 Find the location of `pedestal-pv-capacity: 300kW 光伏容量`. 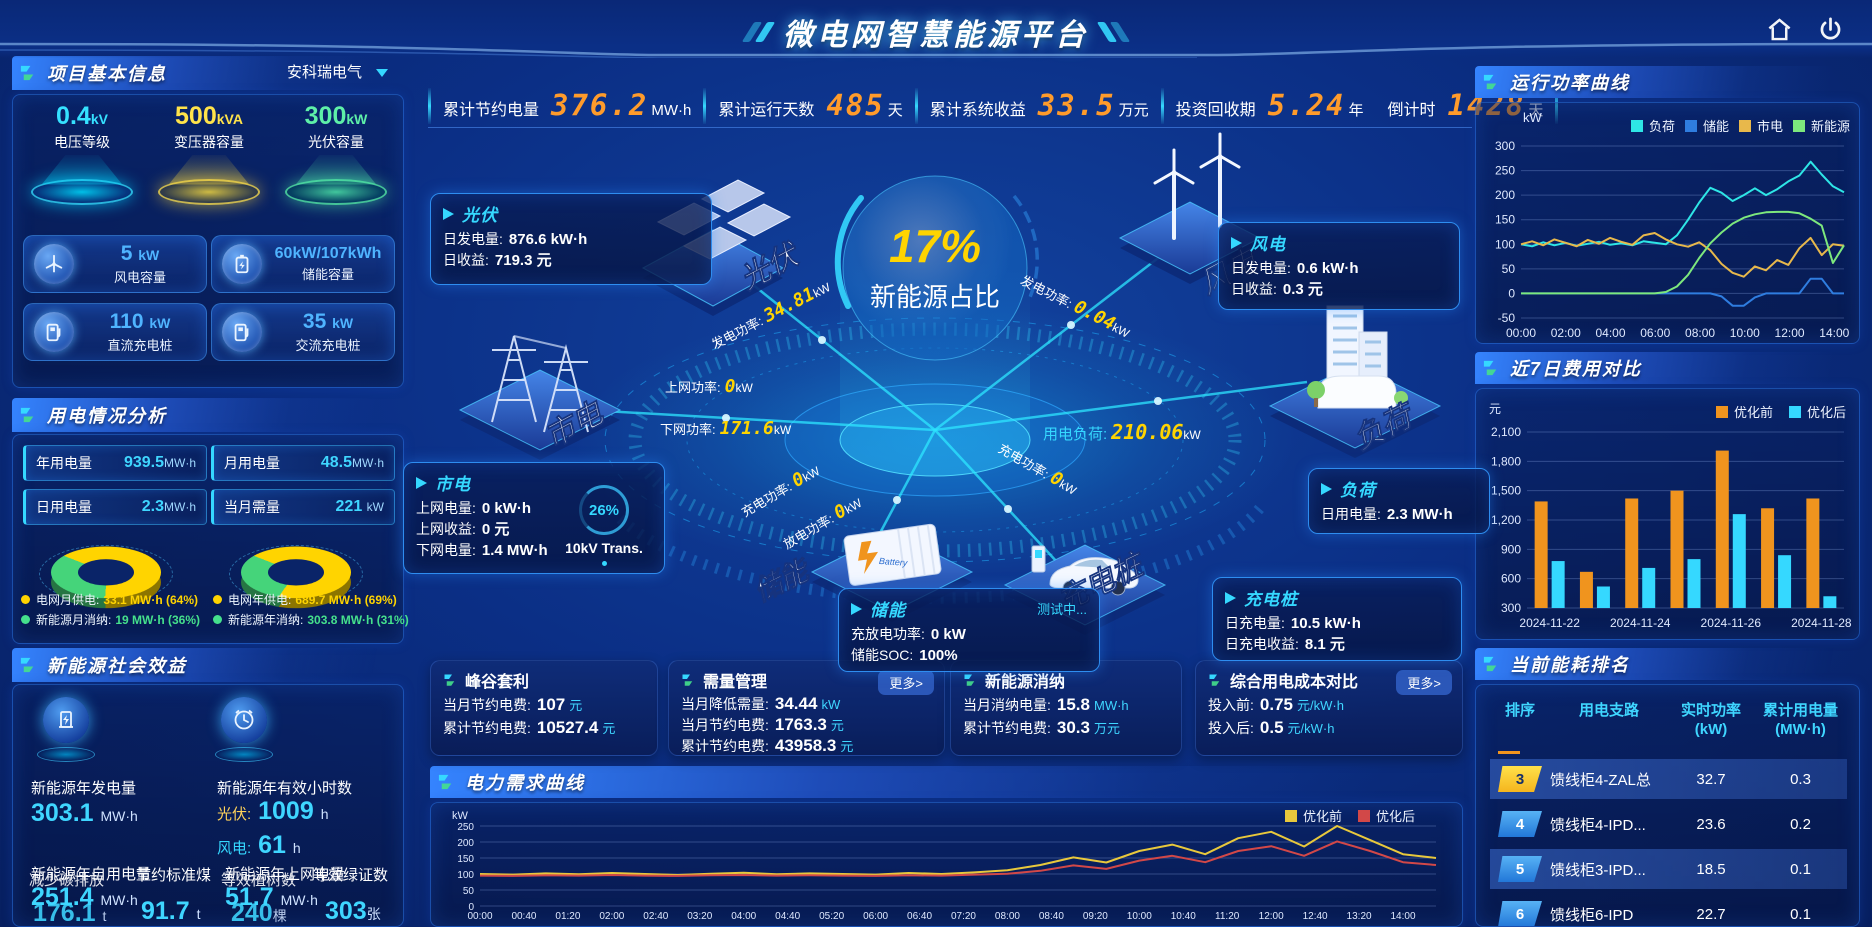

pedestal-pv-capacity: 300kW 光伏容量 is located at coordinates (336, 153).